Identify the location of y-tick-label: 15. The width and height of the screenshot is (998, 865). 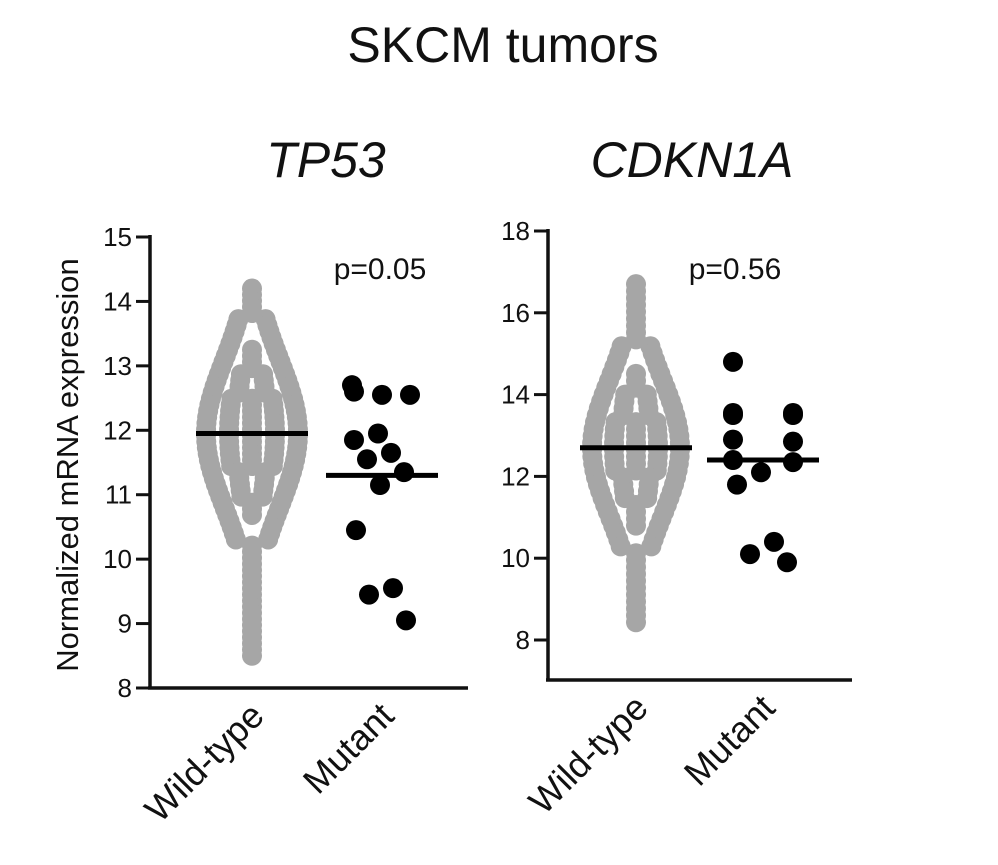
(117, 237).